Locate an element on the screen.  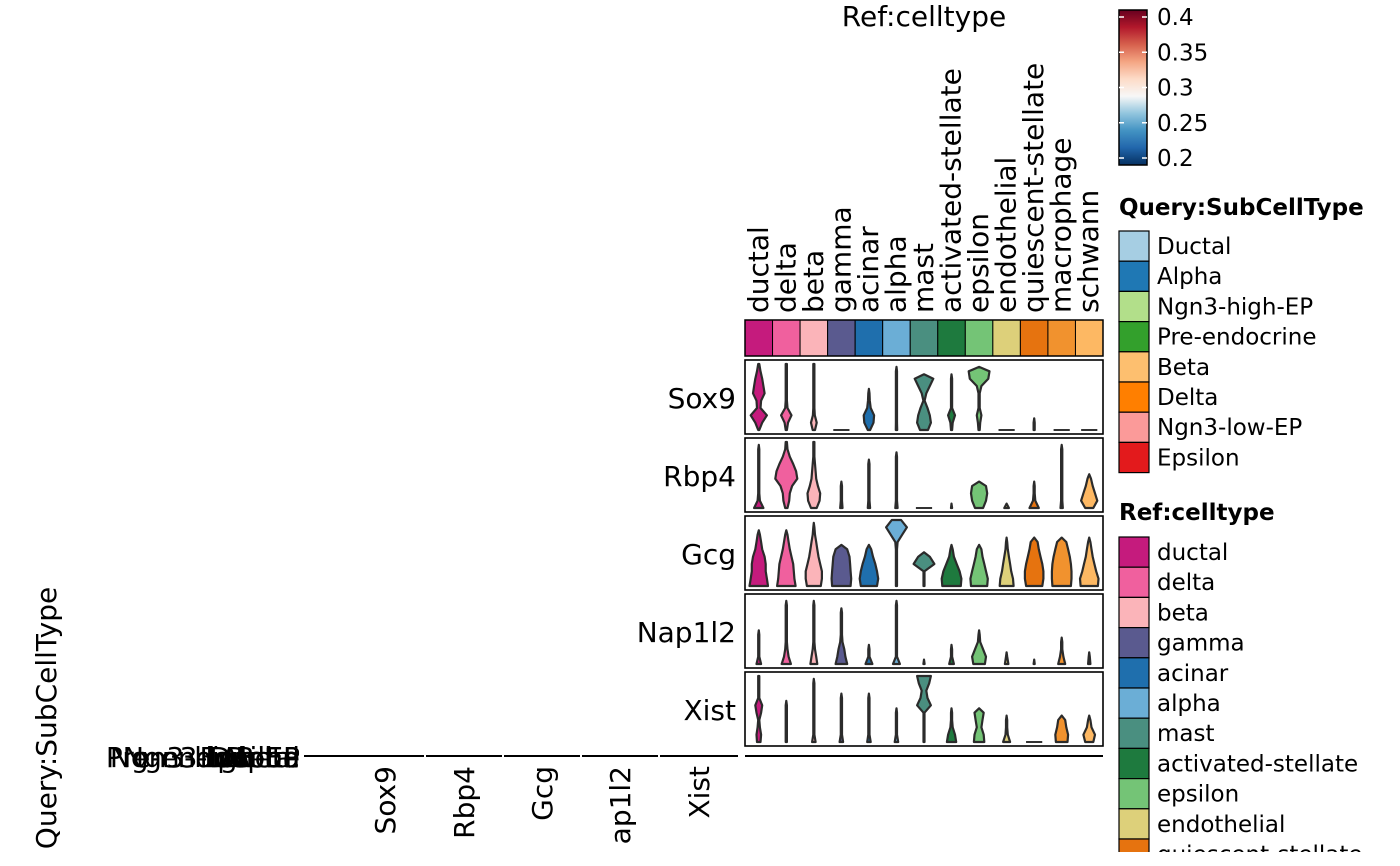
violin-rbp4-schwann is located at coordinates (1089, 491).